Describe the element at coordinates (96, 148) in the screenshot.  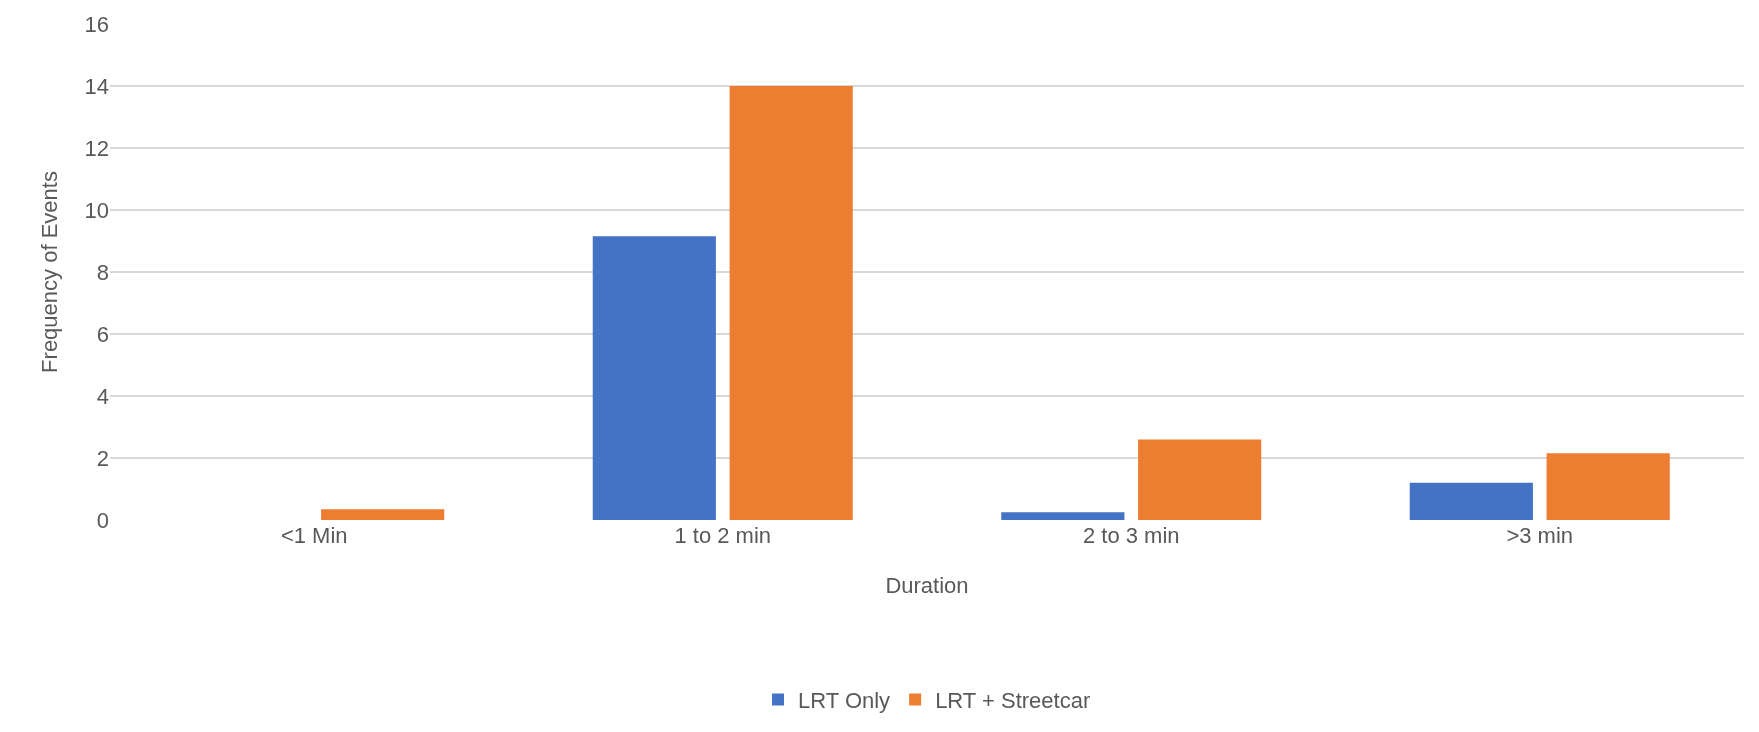
I see `y-tick-label: 12` at that location.